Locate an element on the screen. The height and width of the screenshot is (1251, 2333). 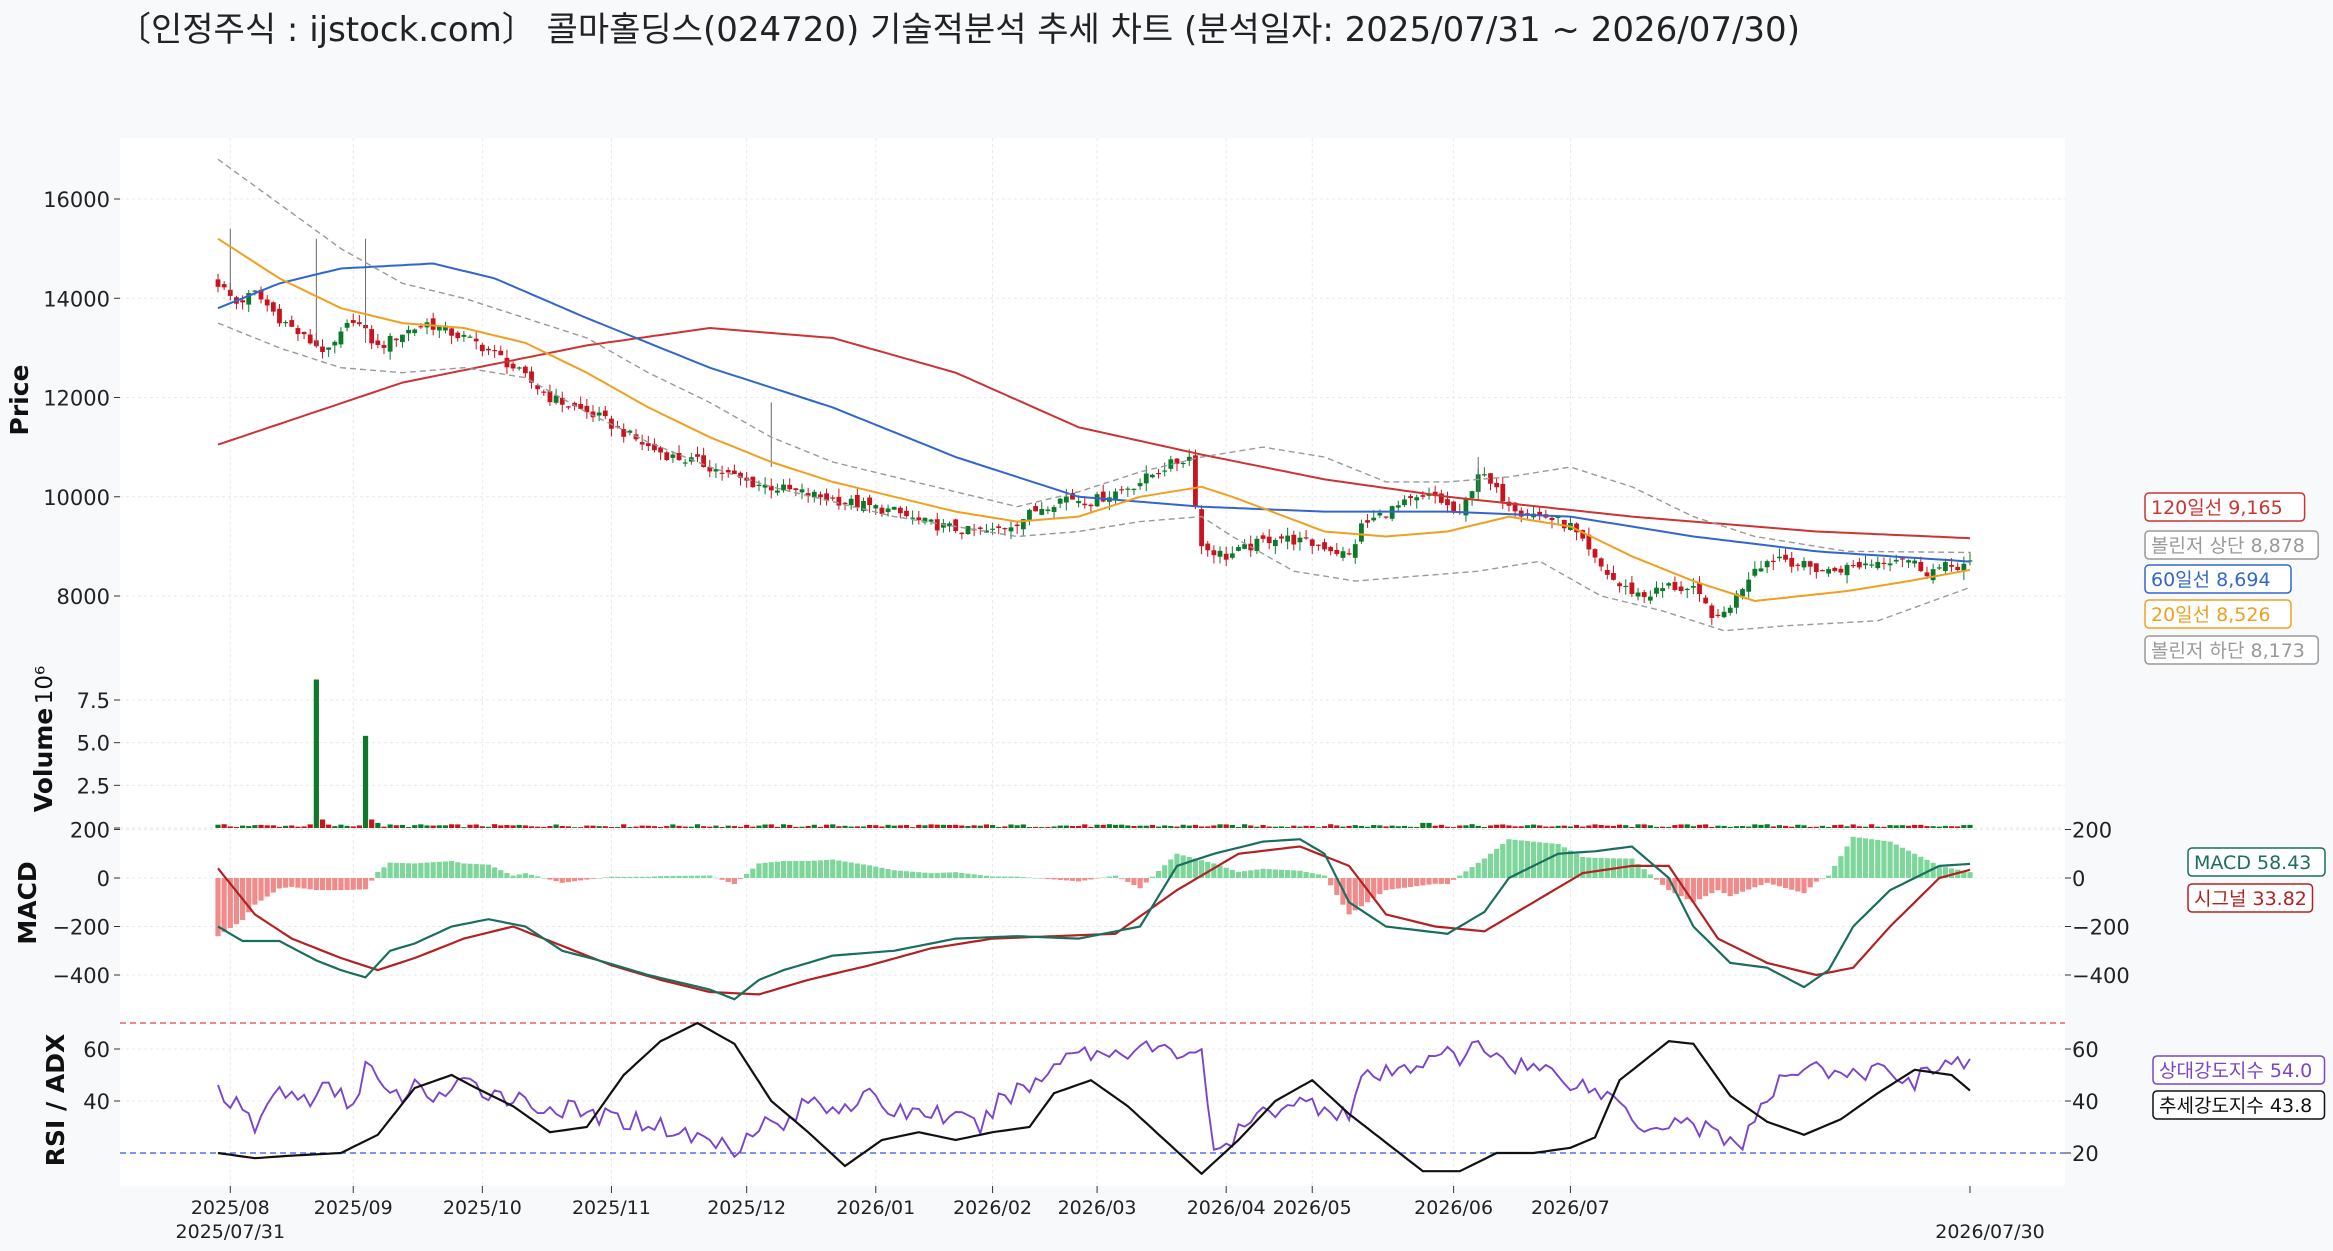
adx-line is located at coordinates (1094, 1098).